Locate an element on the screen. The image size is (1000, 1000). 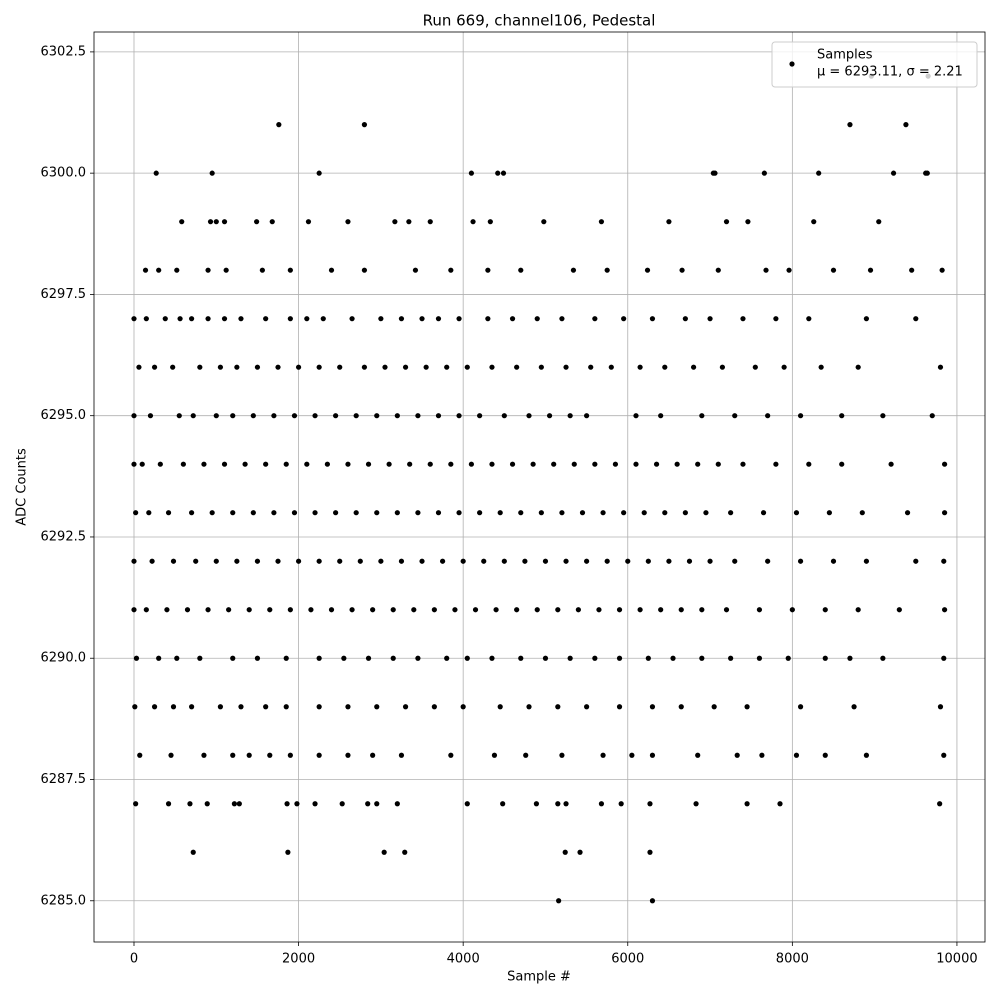
y-tick-label: 6302.5 is located at coordinates (64, 51).